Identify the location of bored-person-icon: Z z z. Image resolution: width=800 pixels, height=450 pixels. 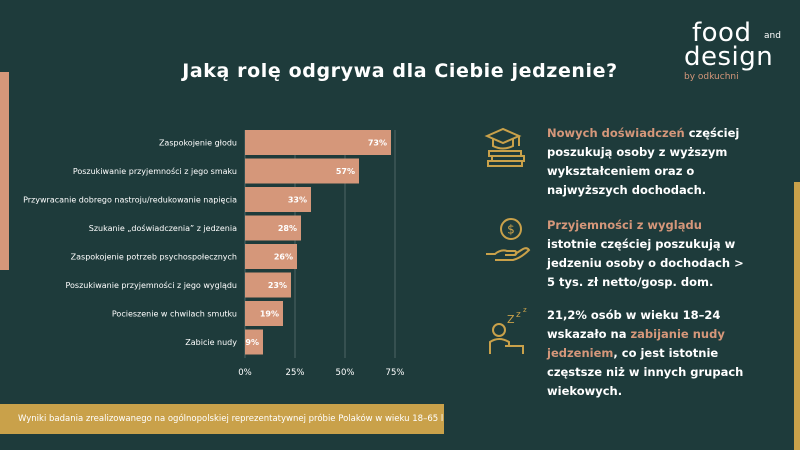
(508, 330).